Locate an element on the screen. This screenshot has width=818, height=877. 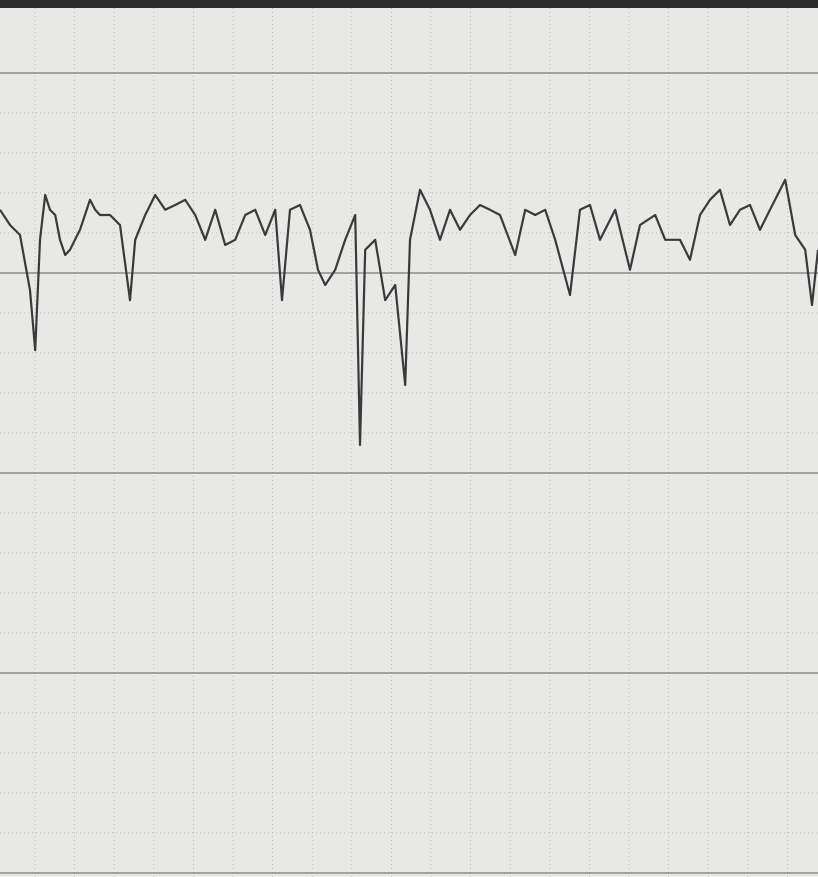
top-edge is located at coordinates (409, 4).